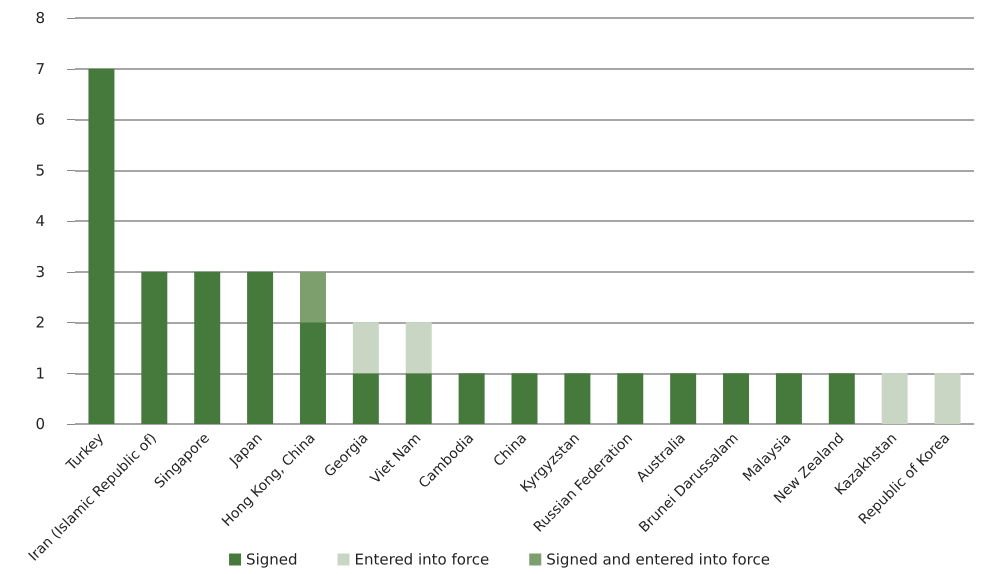 Image resolution: width=999 pixels, height=574 pixels. What do you see at coordinates (40, 119) in the screenshot?
I see `y-tick-label: 6` at bounding box center [40, 119].